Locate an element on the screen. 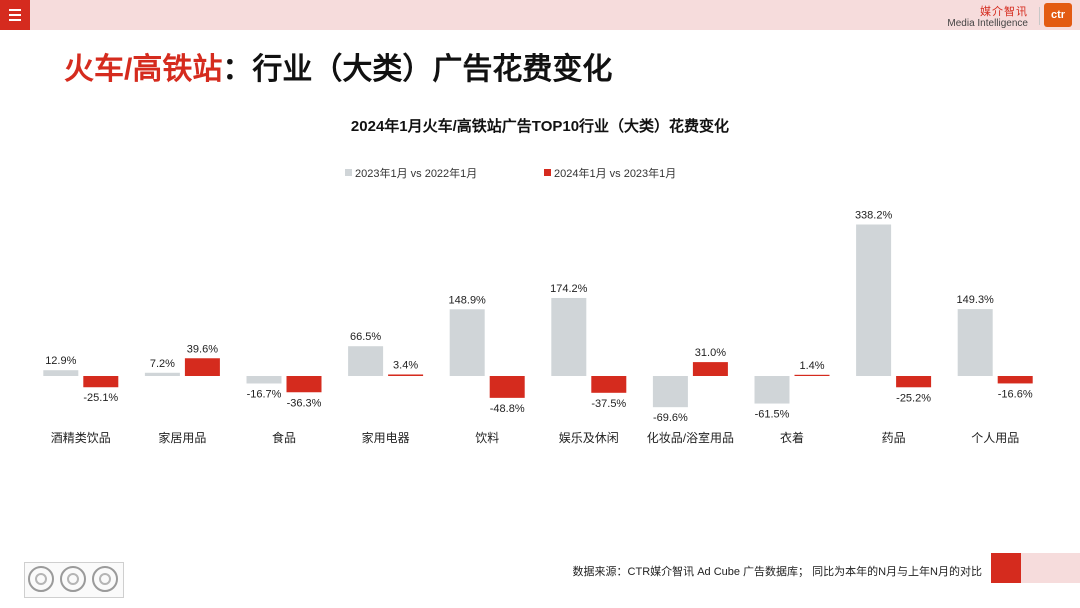 The height and width of the screenshot is (608, 1080). top-bar: 媒介智讯 Media Intelligence ctr is located at coordinates (540, 15).